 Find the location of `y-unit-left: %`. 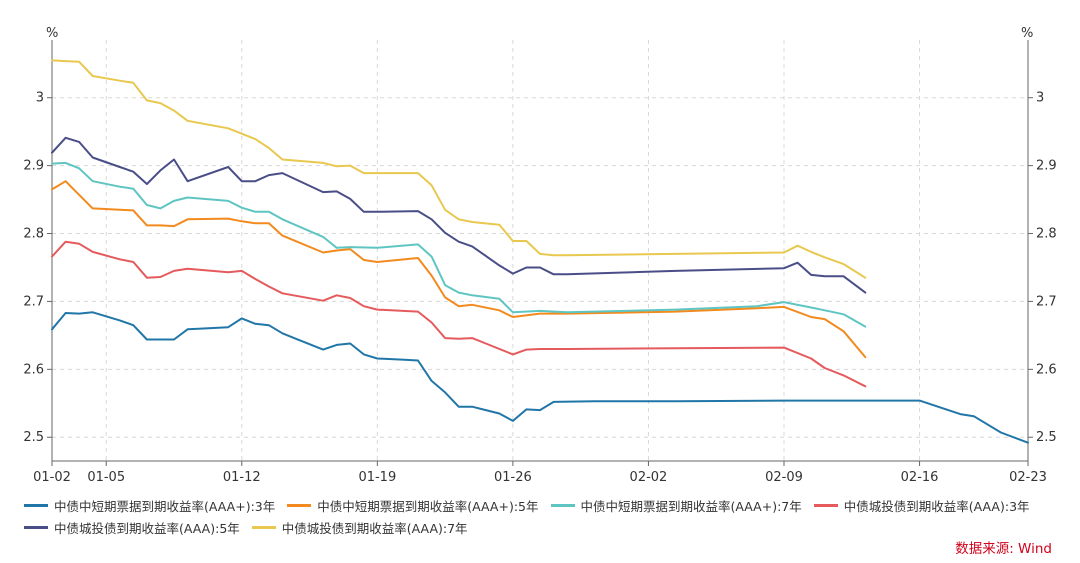

y-unit-left: % is located at coordinates (52, 33).